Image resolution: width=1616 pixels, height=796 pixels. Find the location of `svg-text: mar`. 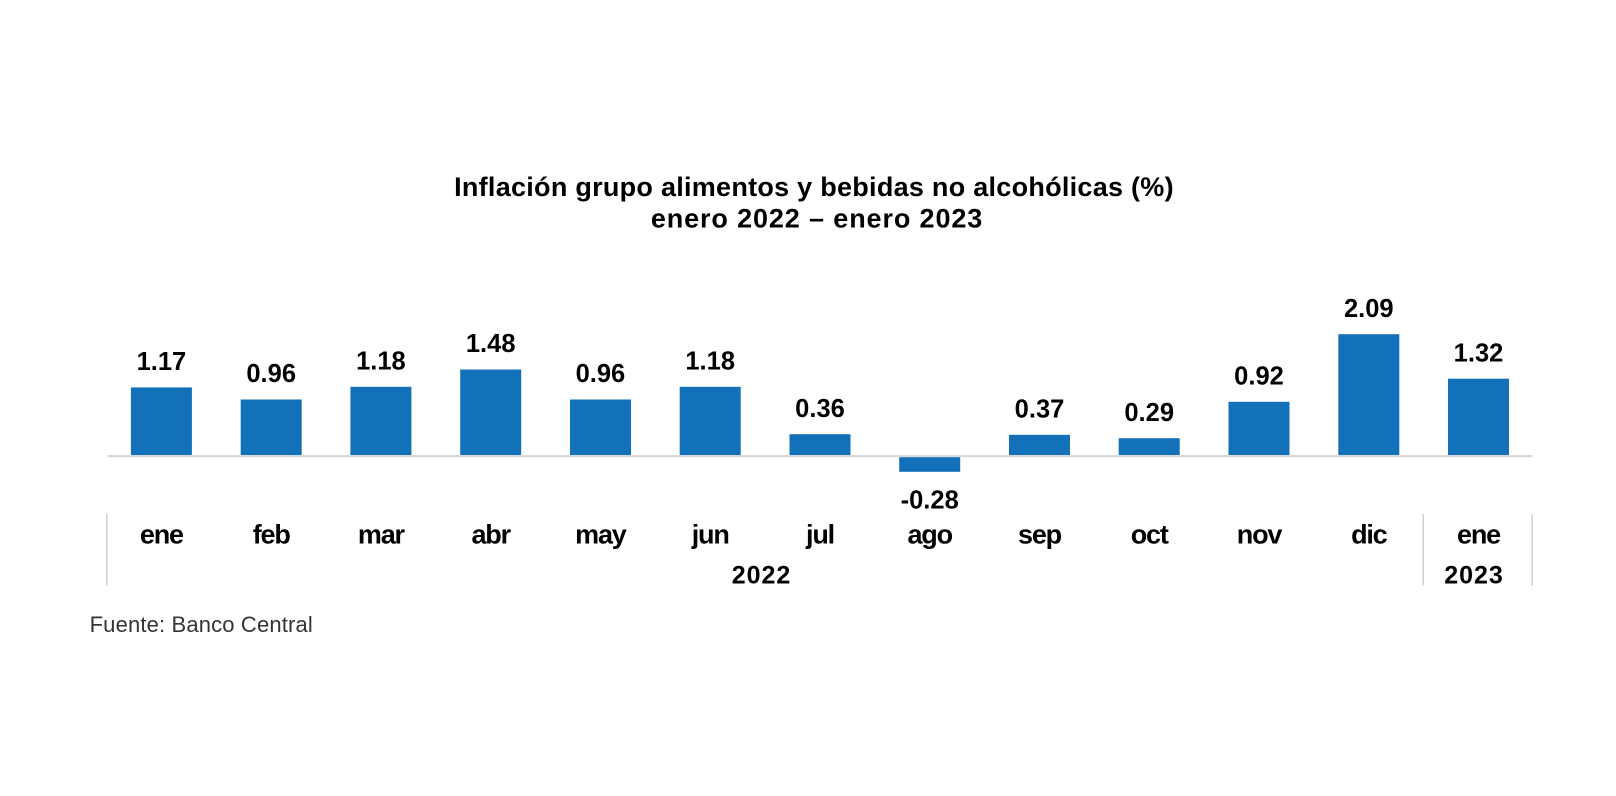

svg-text: mar is located at coordinates (382, 534).